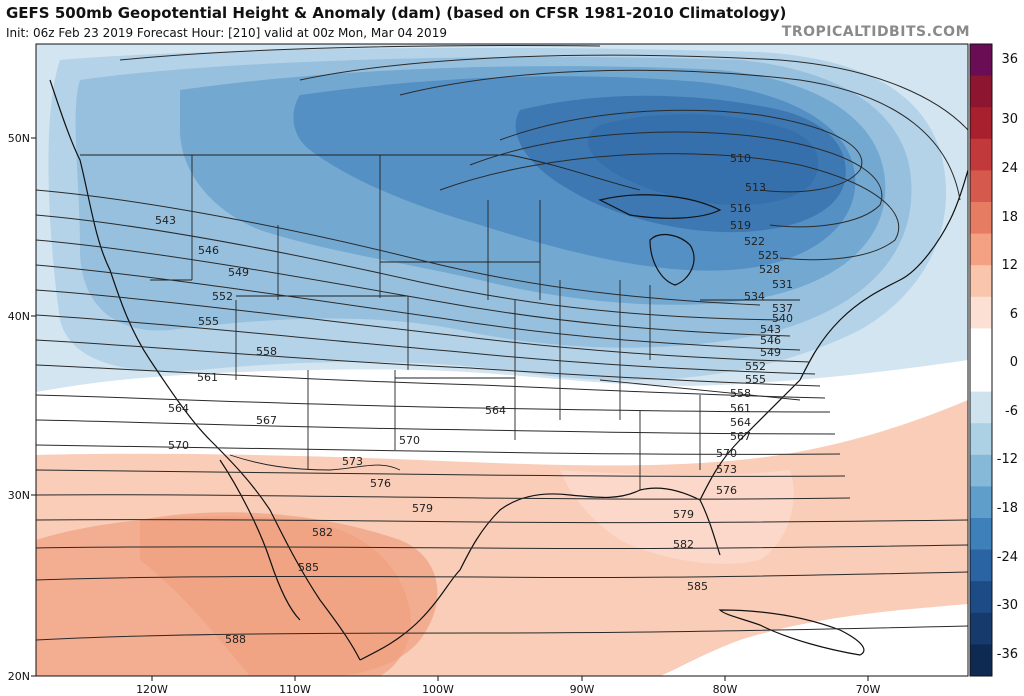 This screenshot has width=1024, height=696. Describe the element at coordinates (868, 689) in the screenshot. I see `lon-label: 70W` at that location.